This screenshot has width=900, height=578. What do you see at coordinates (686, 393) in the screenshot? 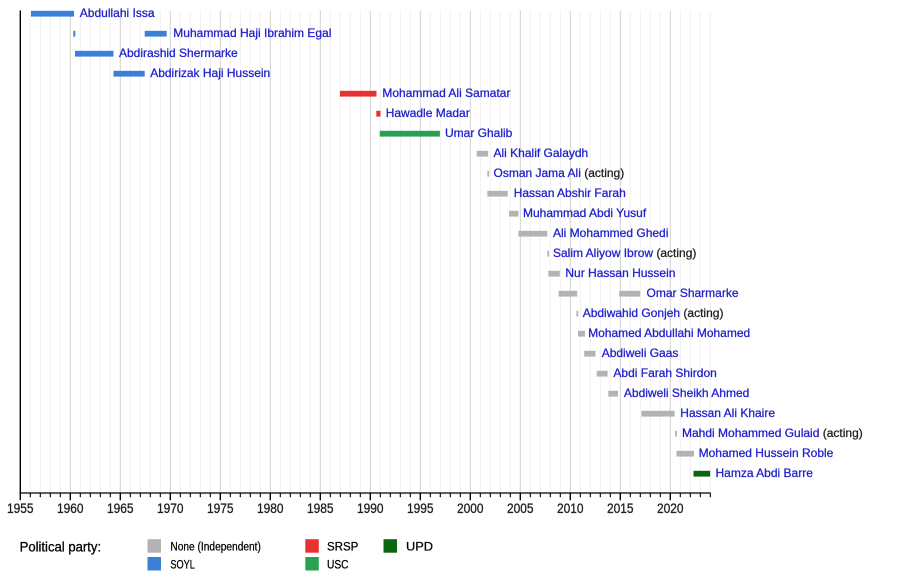
I see `svg-text: Abdiweli Sheikh Ahmed` at bounding box center [686, 393].